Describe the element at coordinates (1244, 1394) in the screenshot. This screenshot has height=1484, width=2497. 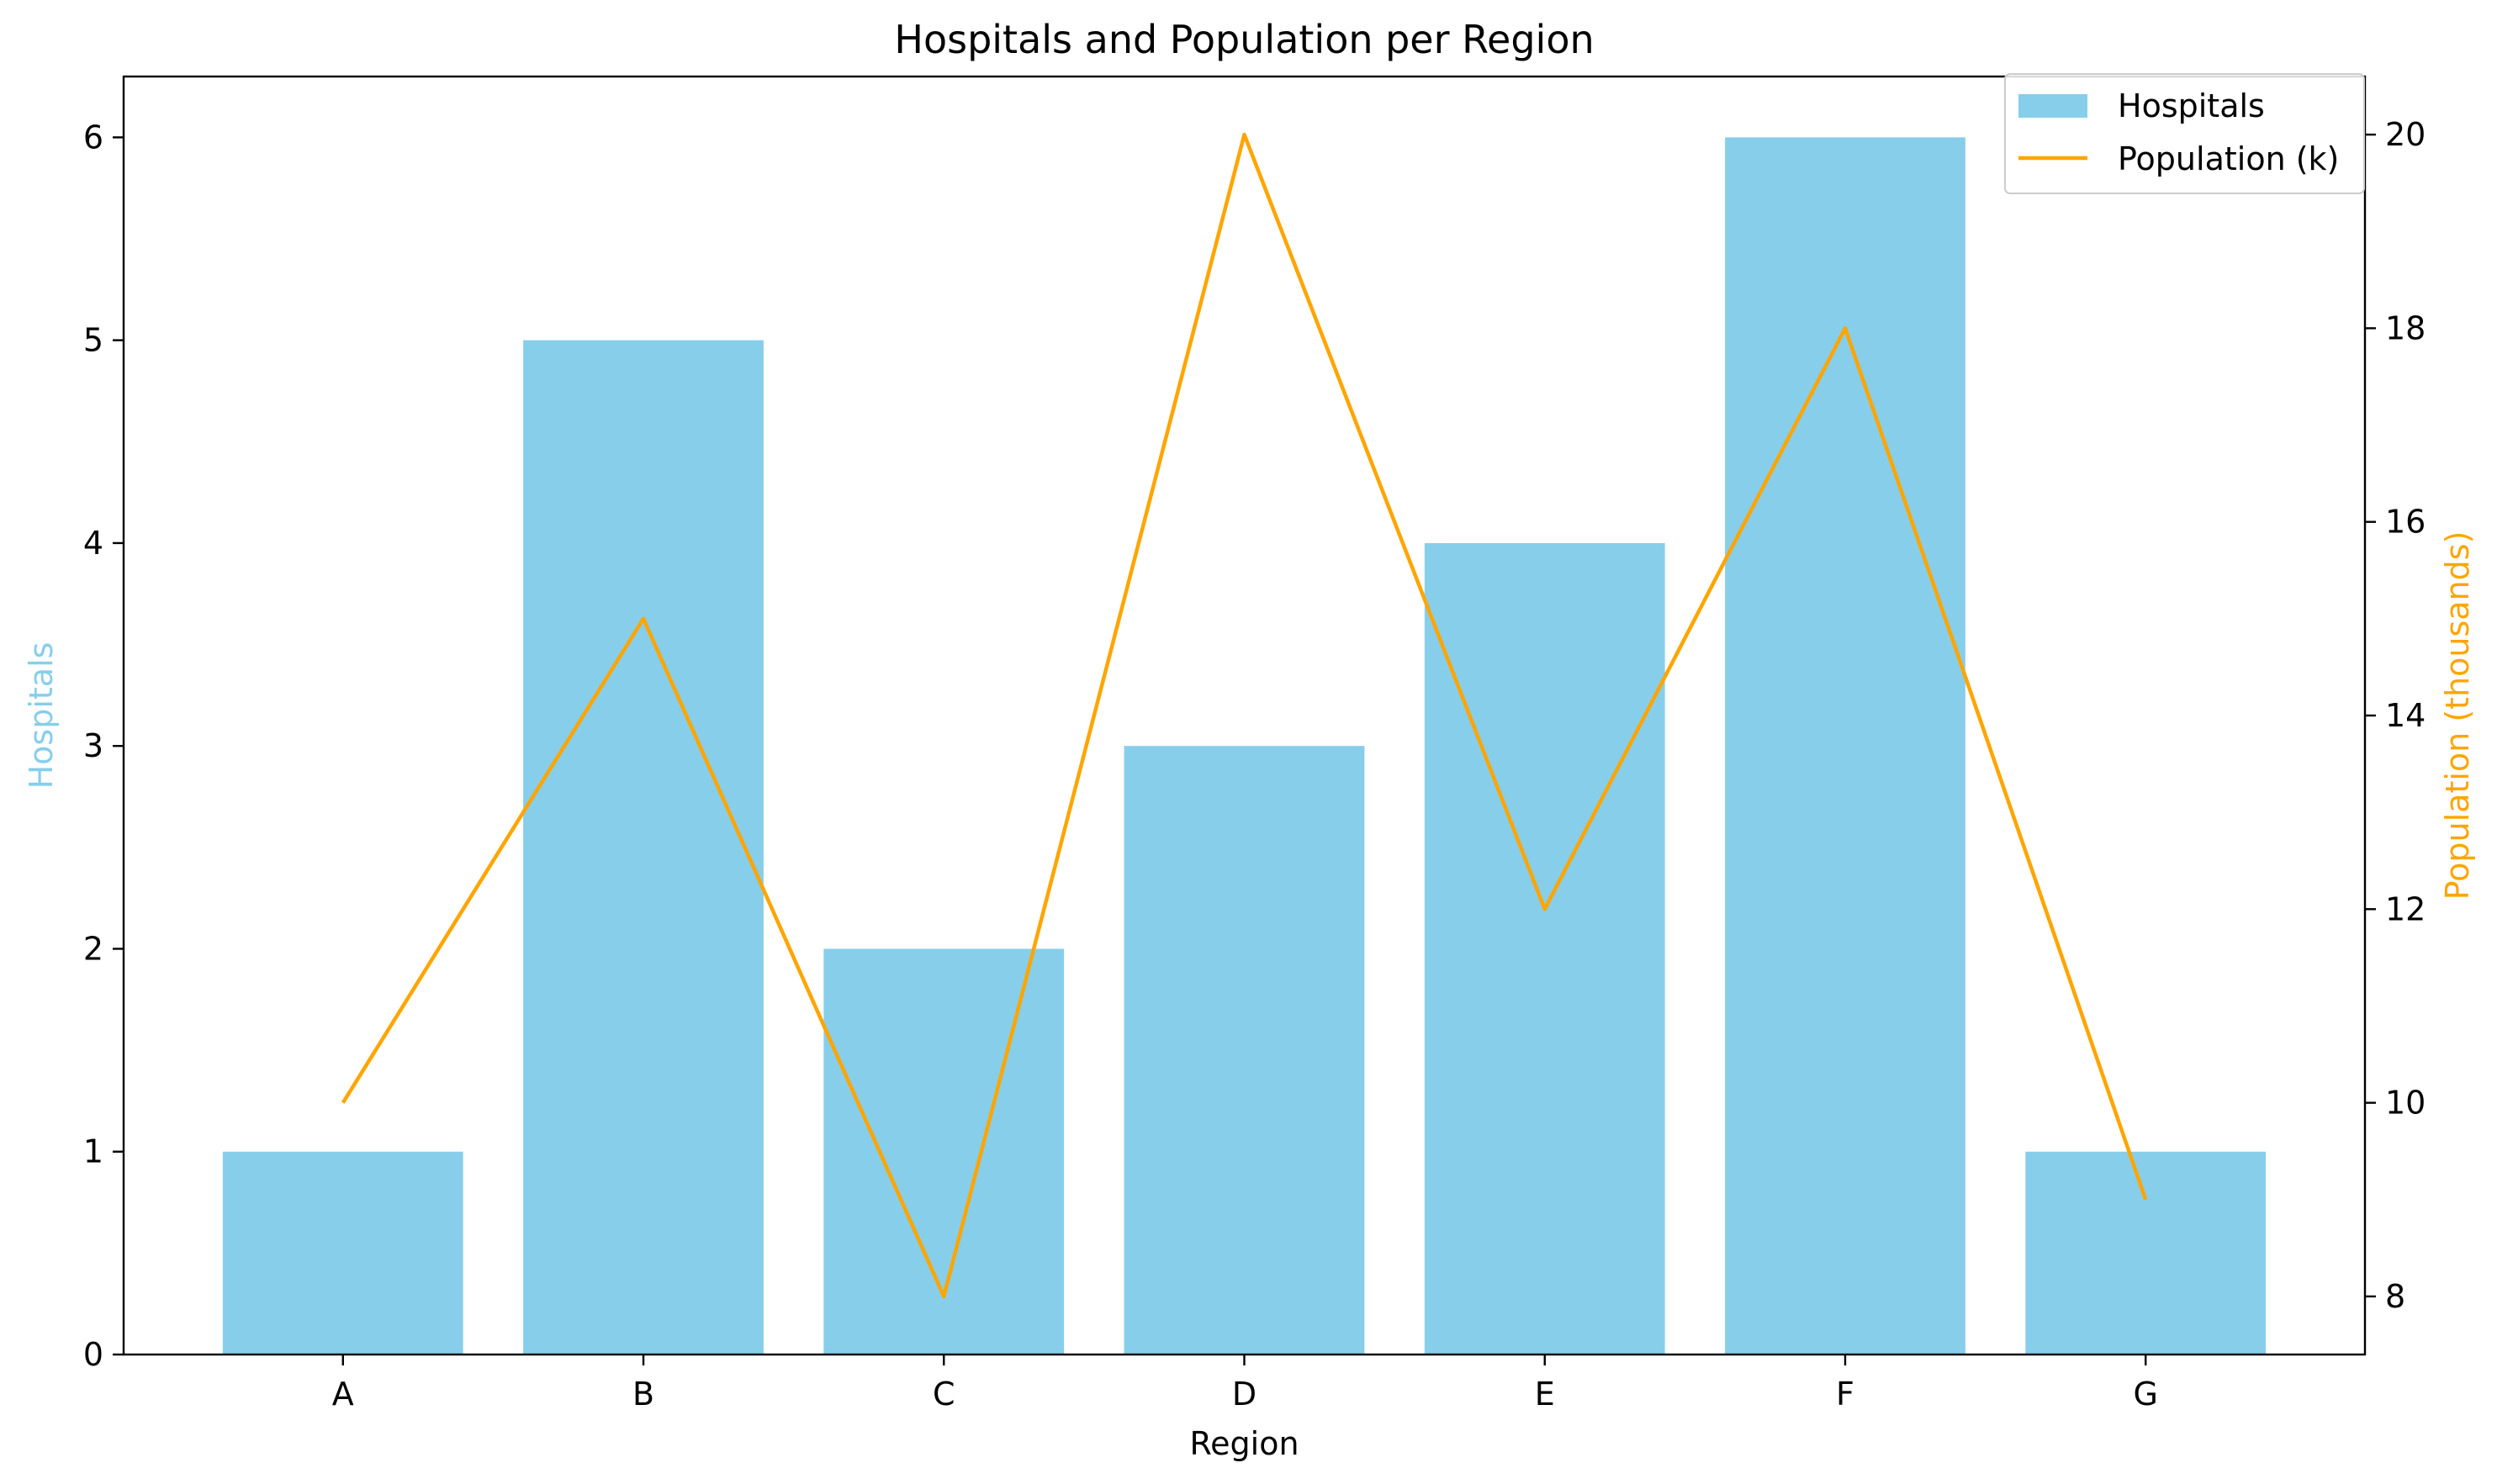
I see `x-tick-label-d: D` at that location.